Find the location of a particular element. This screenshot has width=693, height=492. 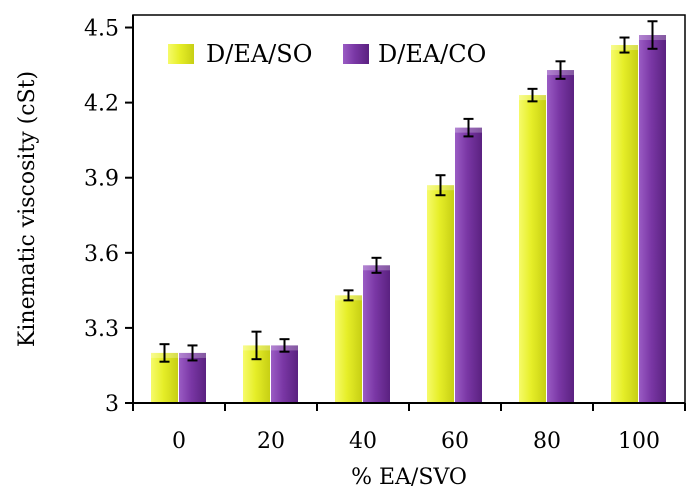

y-tick-label-3: 3 is located at coordinates (112, 404).